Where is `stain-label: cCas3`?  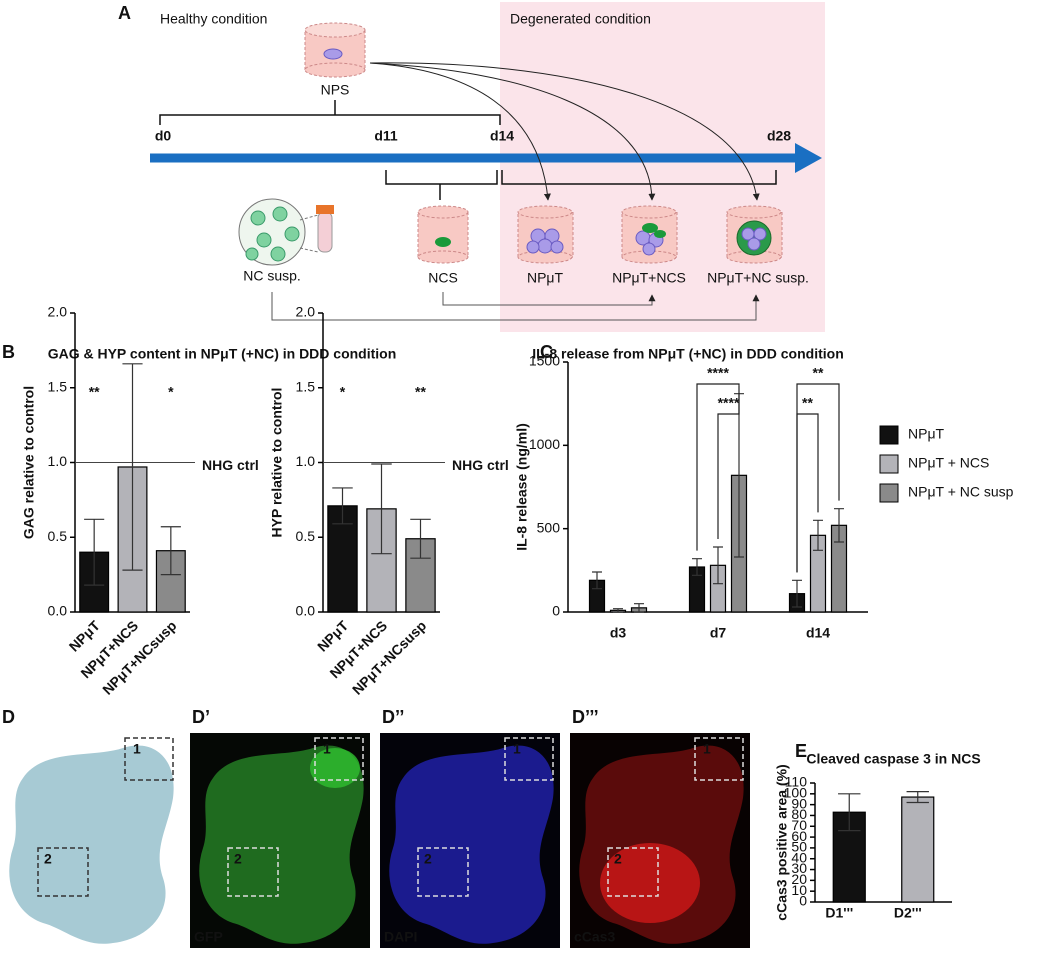
stain-label: cCas3 is located at coordinates (594, 937).